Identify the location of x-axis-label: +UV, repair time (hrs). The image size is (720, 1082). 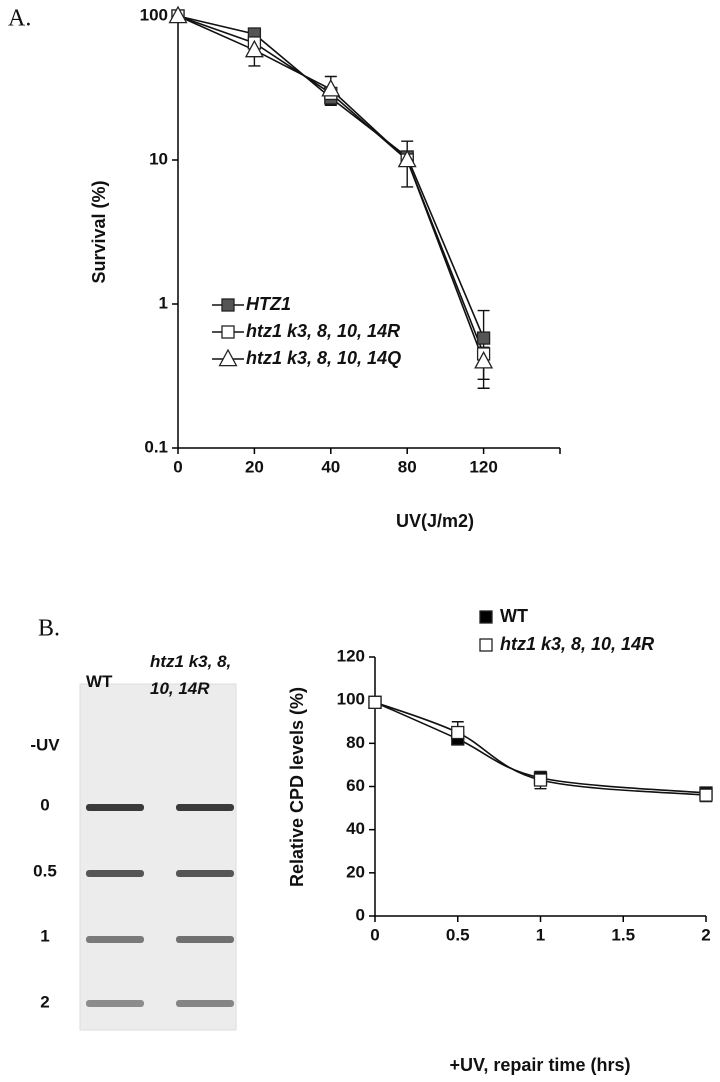
(540, 1065).